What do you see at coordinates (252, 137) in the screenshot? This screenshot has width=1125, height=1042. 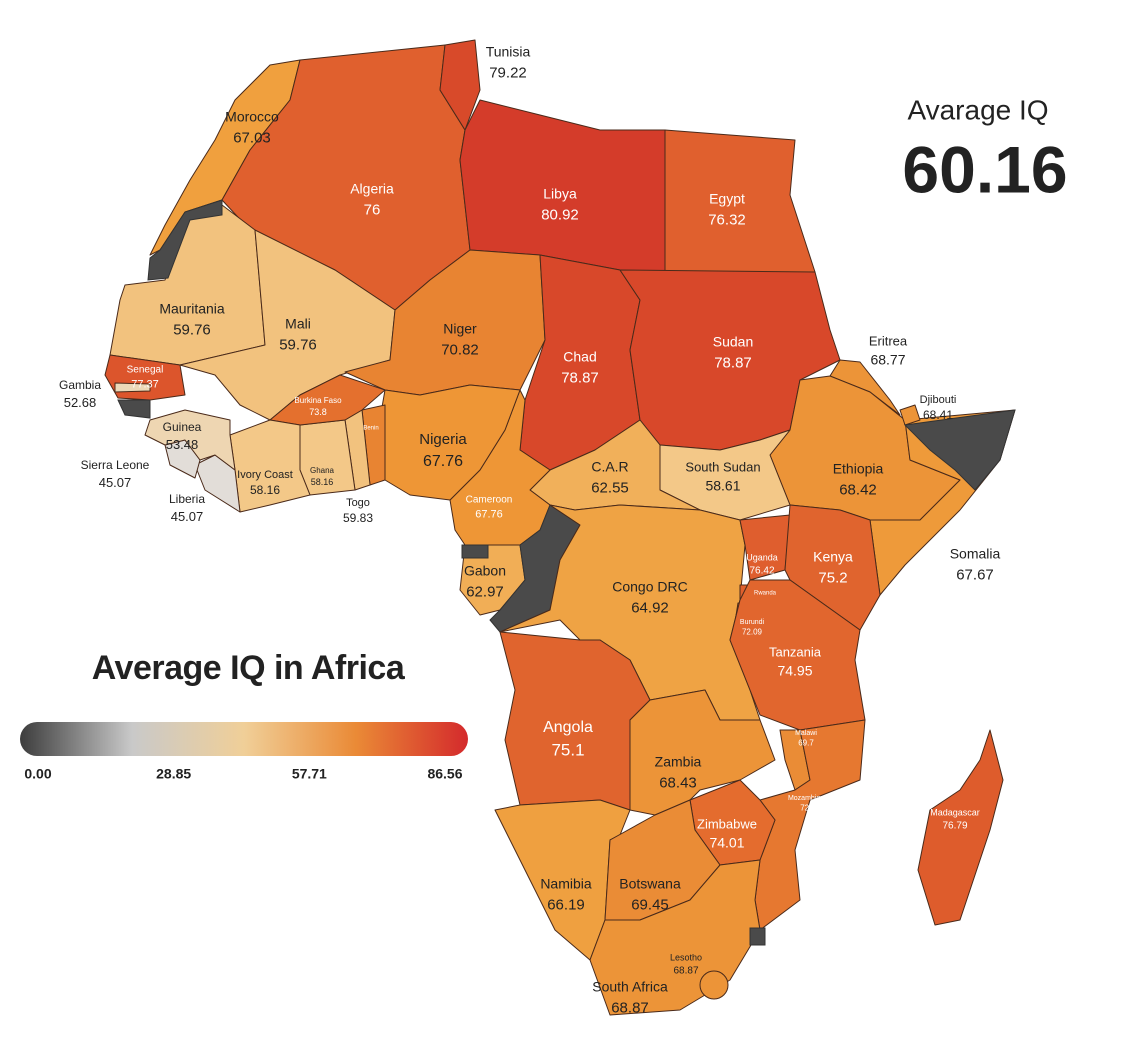 I see `country-value: 67.03` at bounding box center [252, 137].